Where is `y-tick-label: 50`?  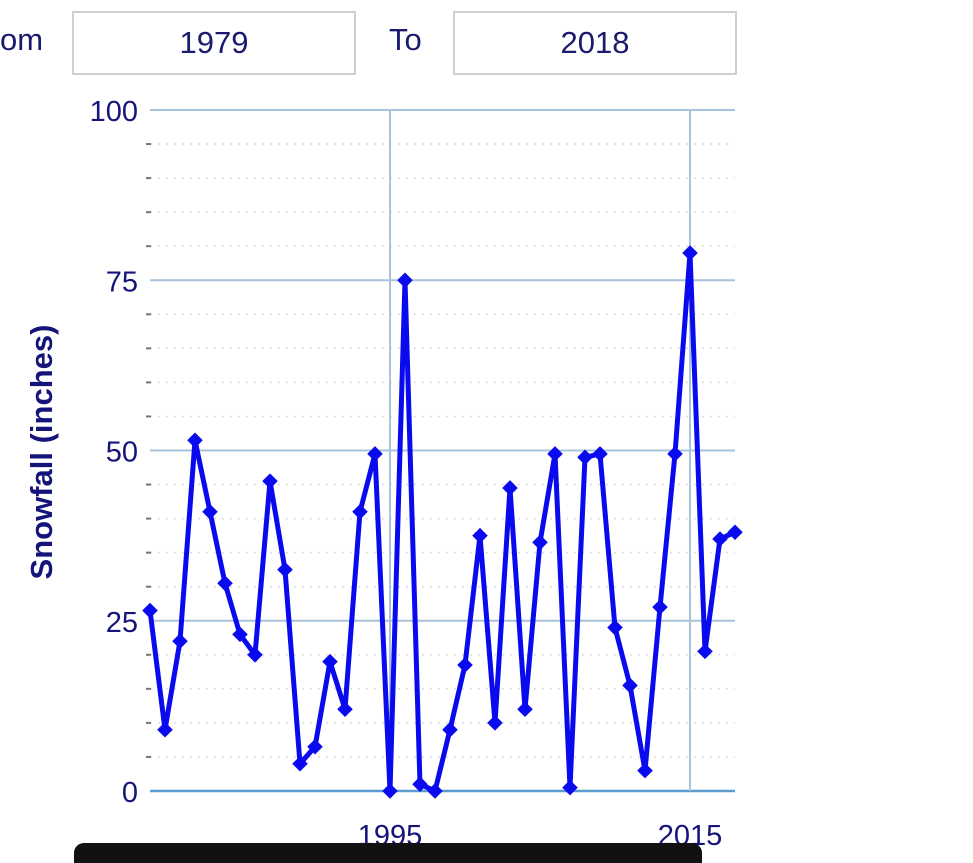 y-tick-label: 50 is located at coordinates (122, 453).